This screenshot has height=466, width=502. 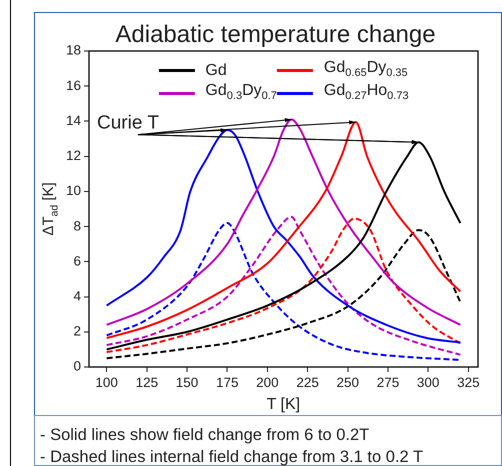 I want to click on y-tick-label: 4, so click(x=77, y=296).